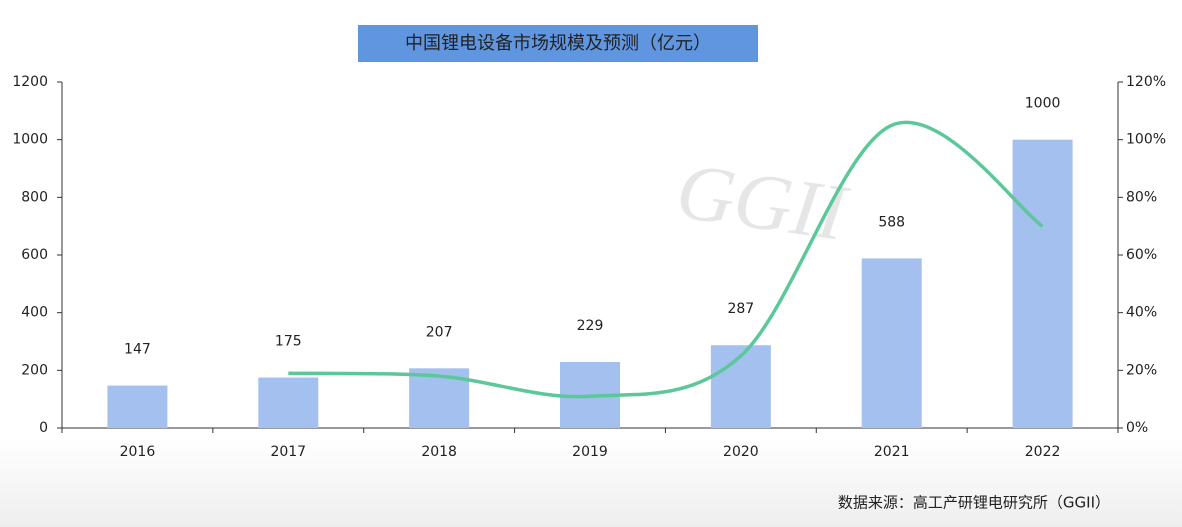 This screenshot has width=1182, height=527. What do you see at coordinates (1043, 452) in the screenshot?
I see `x-tick-label: 2022` at bounding box center [1043, 452].